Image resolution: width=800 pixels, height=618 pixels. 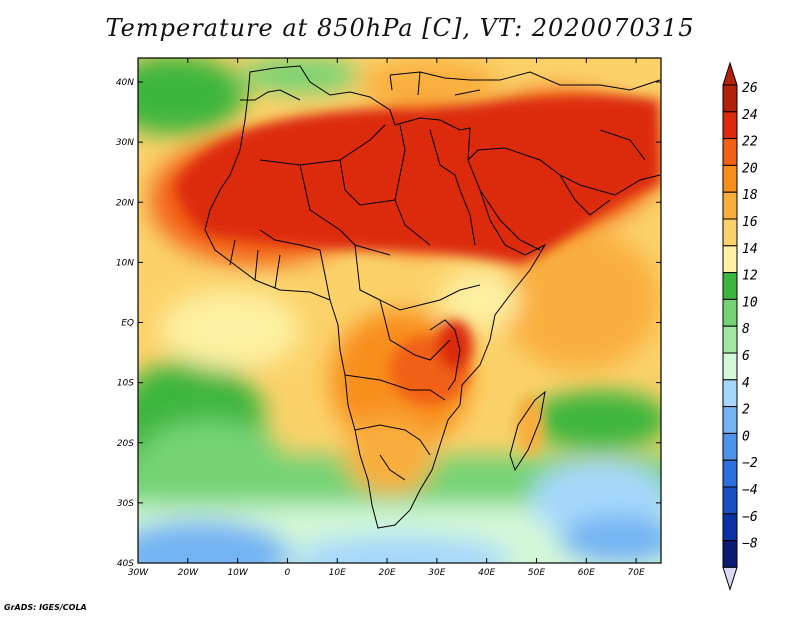 What do you see at coordinates (125, 564) in the screenshot?
I see `y-tick-label: 40S` at bounding box center [125, 564].